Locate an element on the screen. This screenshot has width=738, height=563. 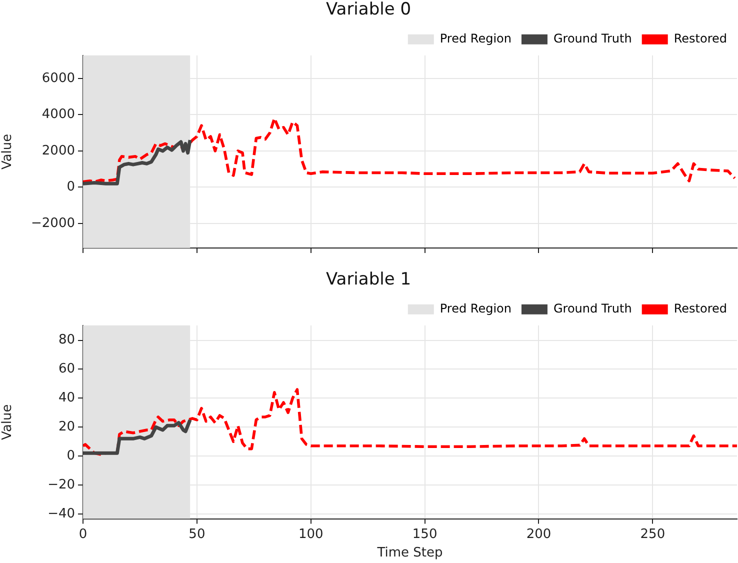
y-tick-label: 60 is located at coordinates (66, 369).